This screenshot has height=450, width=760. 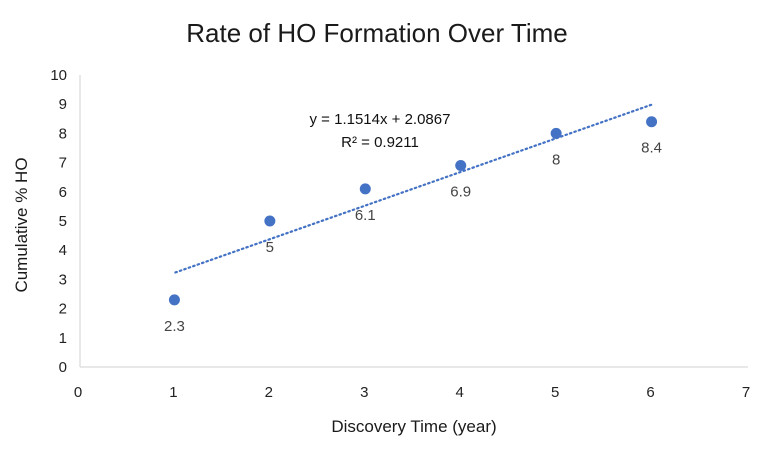 I want to click on y-tick-label: 5, so click(x=63, y=221).